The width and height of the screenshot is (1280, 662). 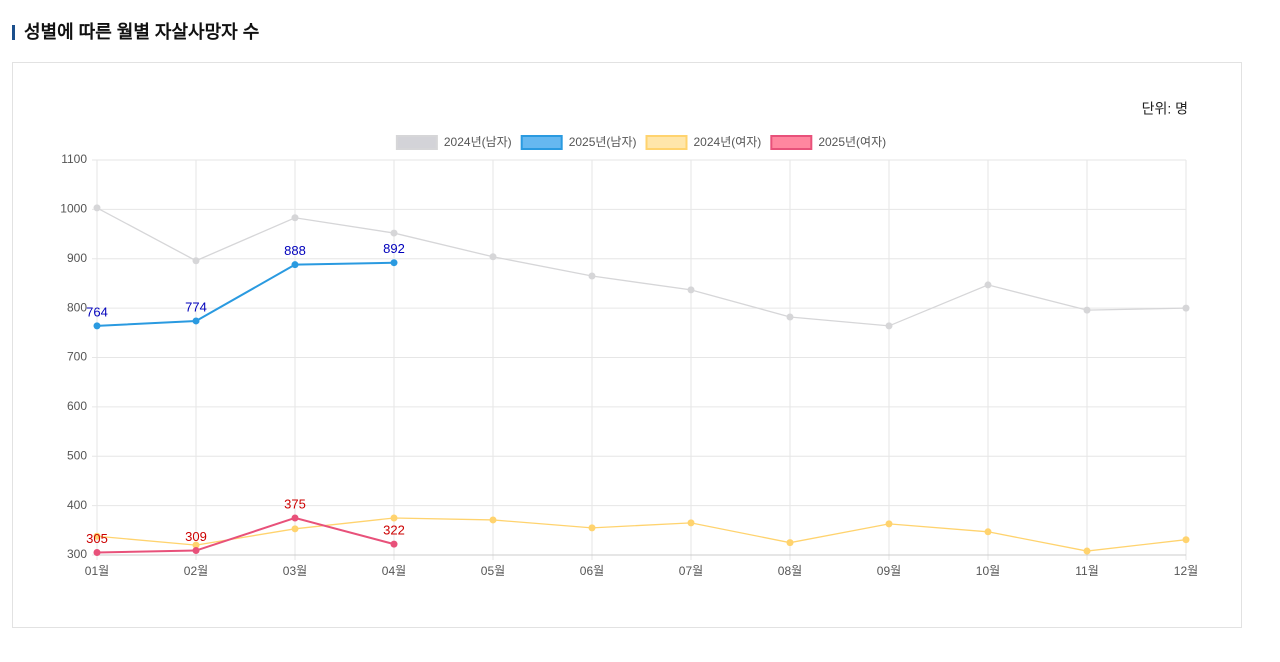 I want to click on y-tick-label: 600, so click(x=77, y=406).